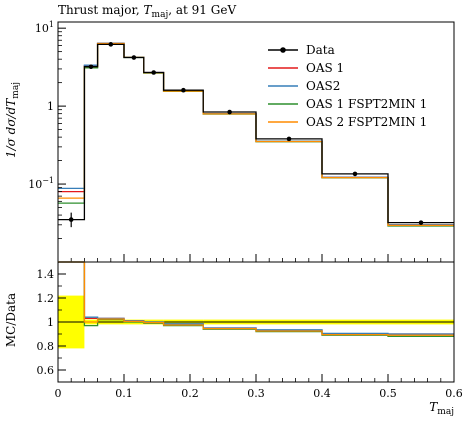 This screenshot has width=467, height=421. I want to click on ratio-y-tick-label: 1, so click(50, 322).